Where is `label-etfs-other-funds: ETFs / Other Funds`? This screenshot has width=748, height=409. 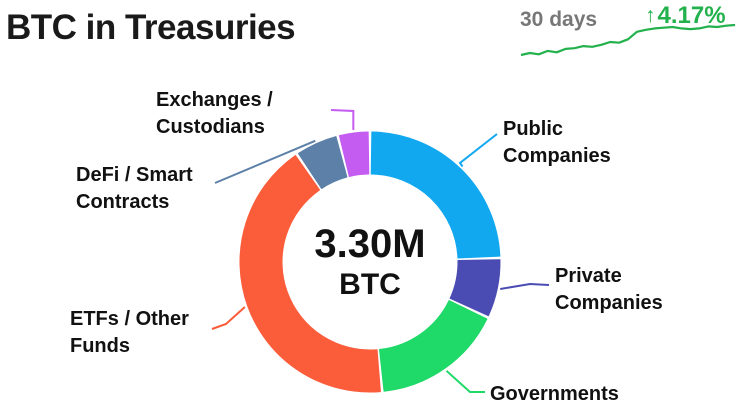
label-etfs-other-funds: ETFs / Other Funds is located at coordinates (129, 333).